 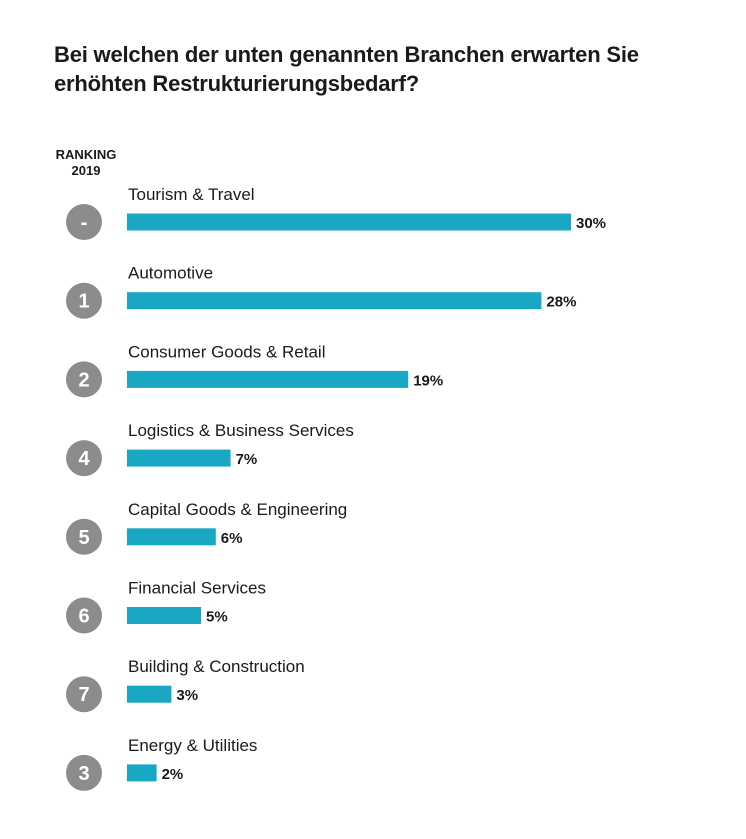 I want to click on category-label: Logistics & Business Services, so click(x=241, y=430).